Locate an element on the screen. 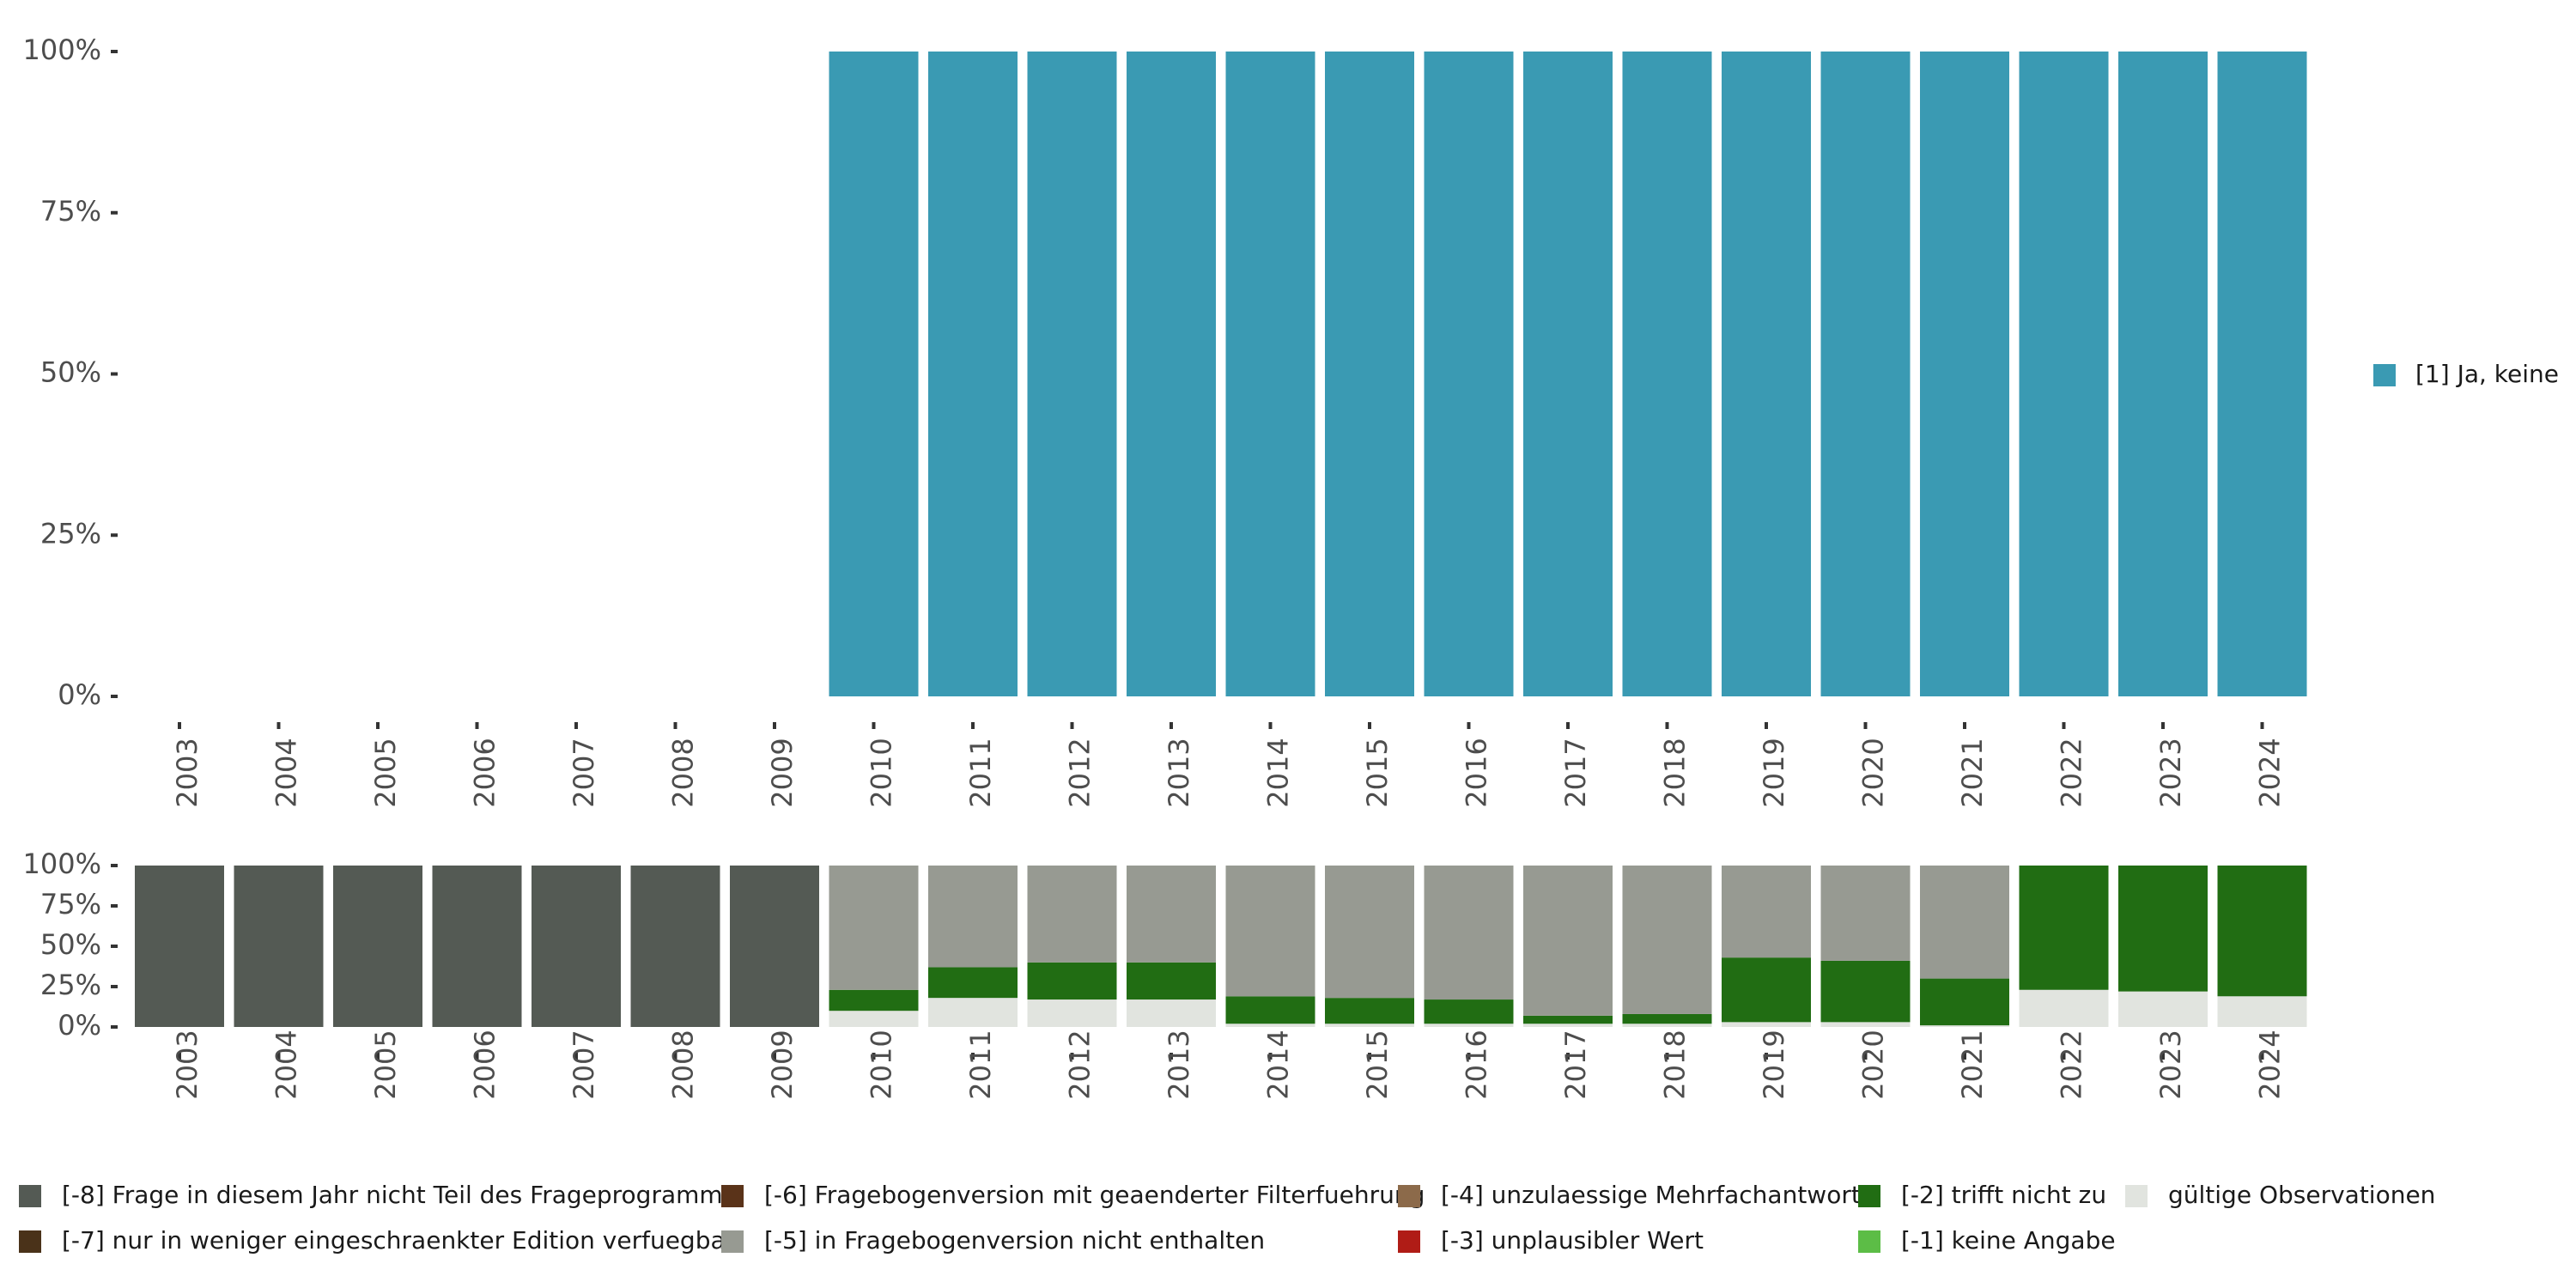  bottom-bar-2020-g-ltige-observationen is located at coordinates (1865, 1024).